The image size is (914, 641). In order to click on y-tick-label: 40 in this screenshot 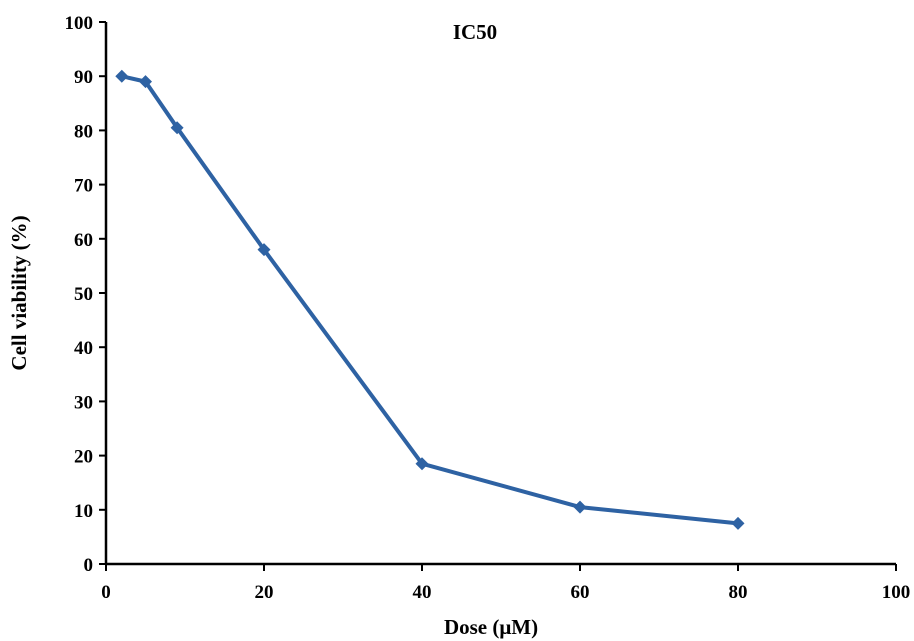, I will do `click(83, 348)`.